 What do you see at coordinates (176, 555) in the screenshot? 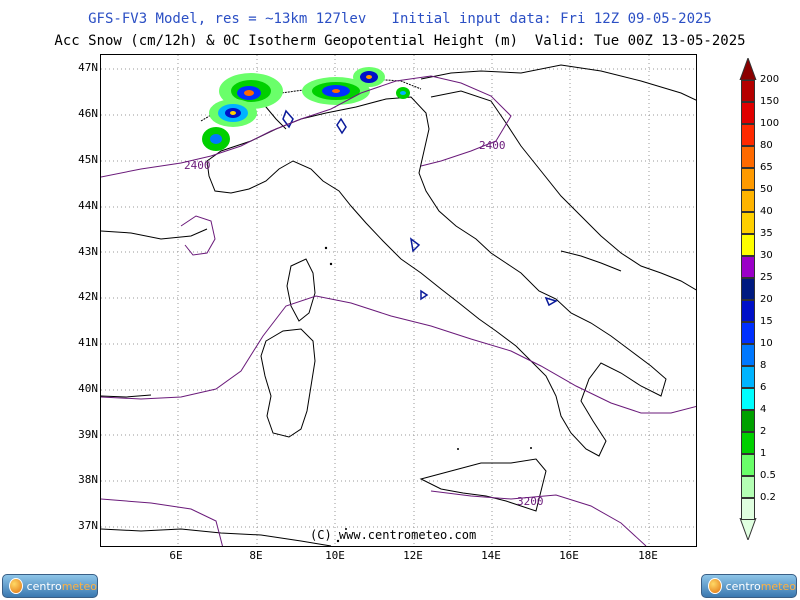
I see `lon-label-6e: 6E` at bounding box center [176, 555].